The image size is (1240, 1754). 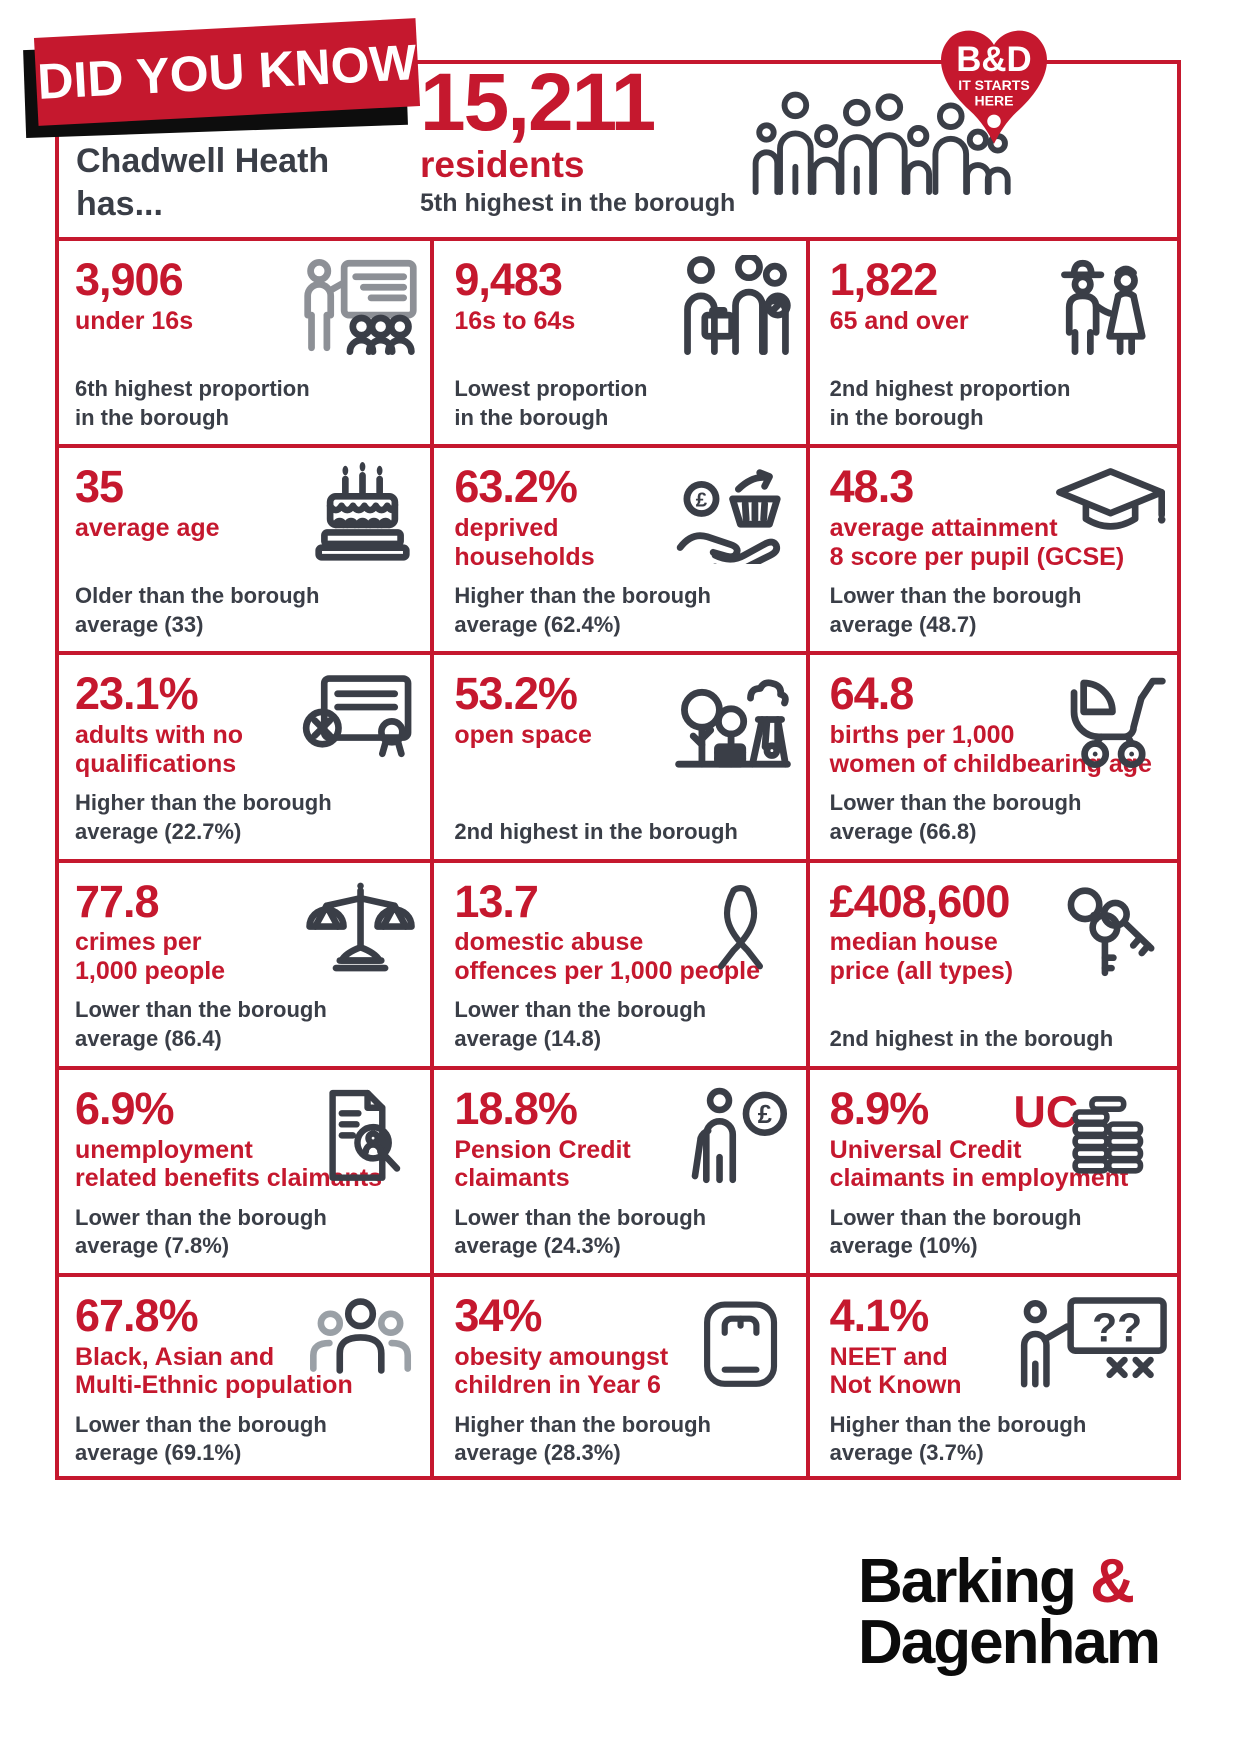 I want to click on elderly-couple-icon, so click(x=1111, y=306).